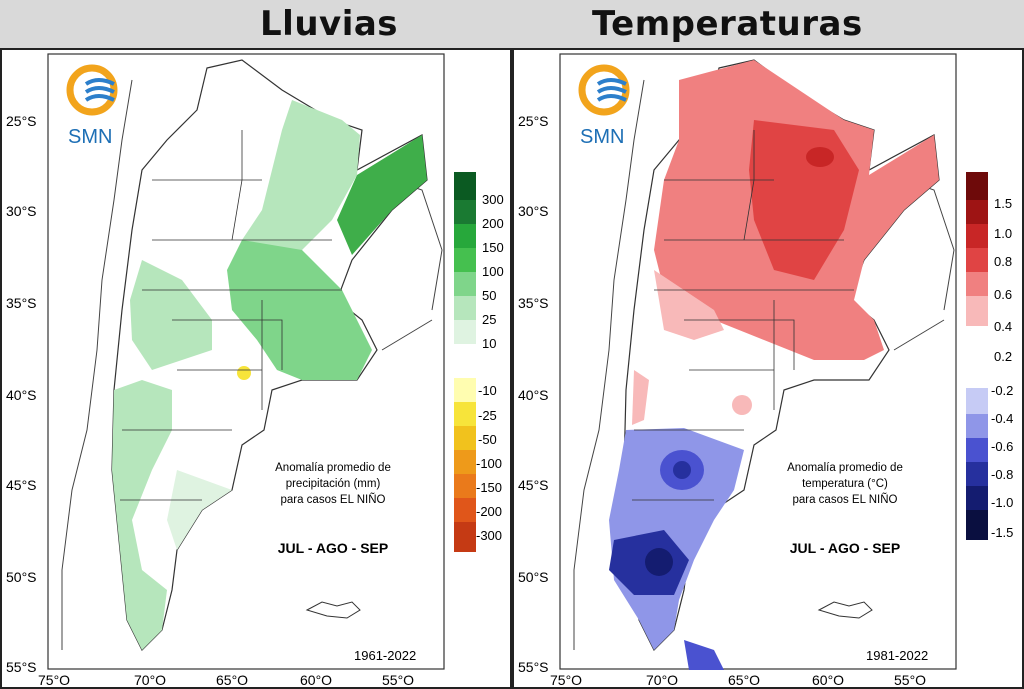 The image size is (1024, 689). I want to click on legend-label: -200, so click(489, 511).